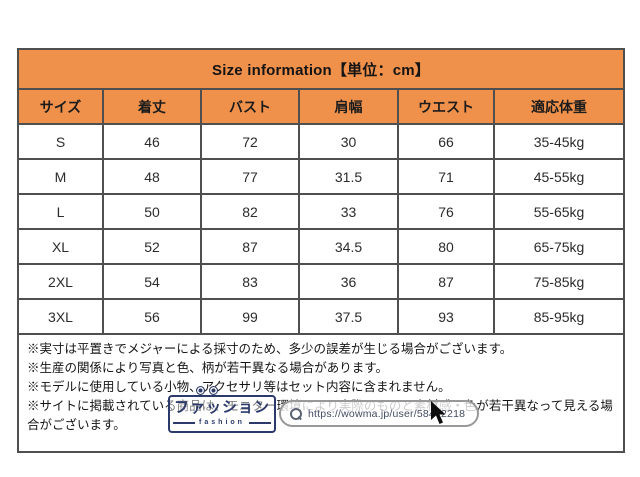  Describe the element at coordinates (250, 141) in the screenshot. I see `cell-bust: 72` at that location.